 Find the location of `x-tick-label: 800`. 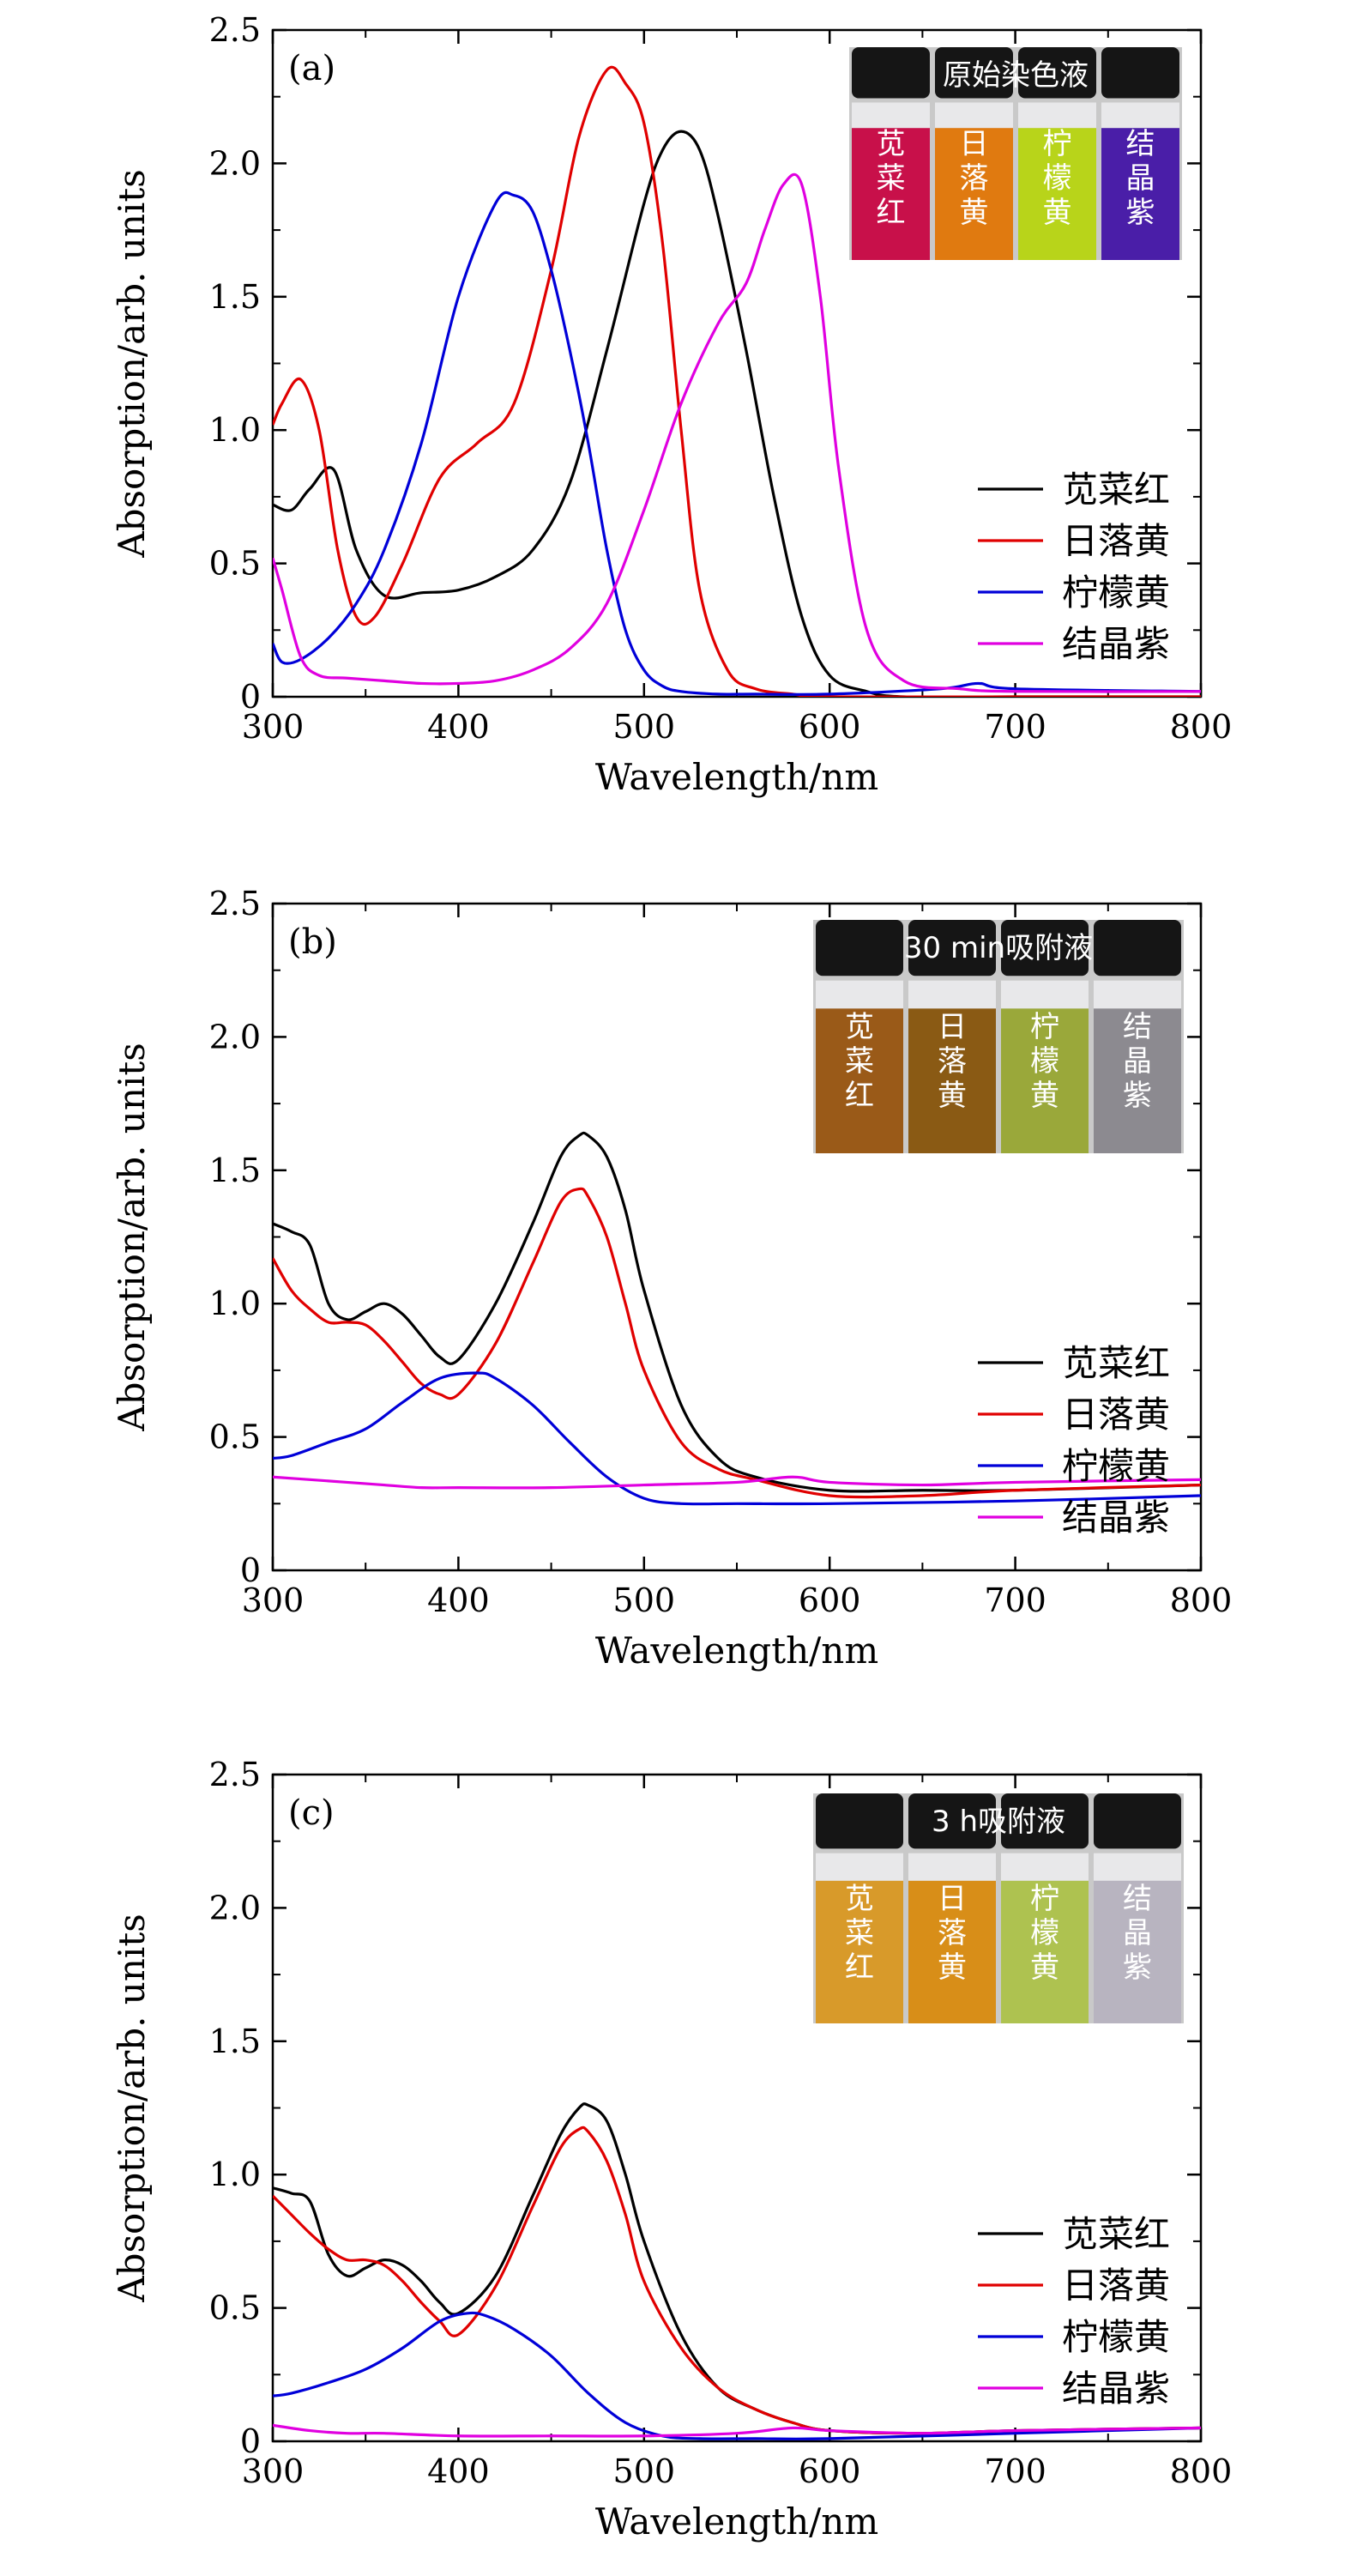

x-tick-label: 800 is located at coordinates (1201, 1600).